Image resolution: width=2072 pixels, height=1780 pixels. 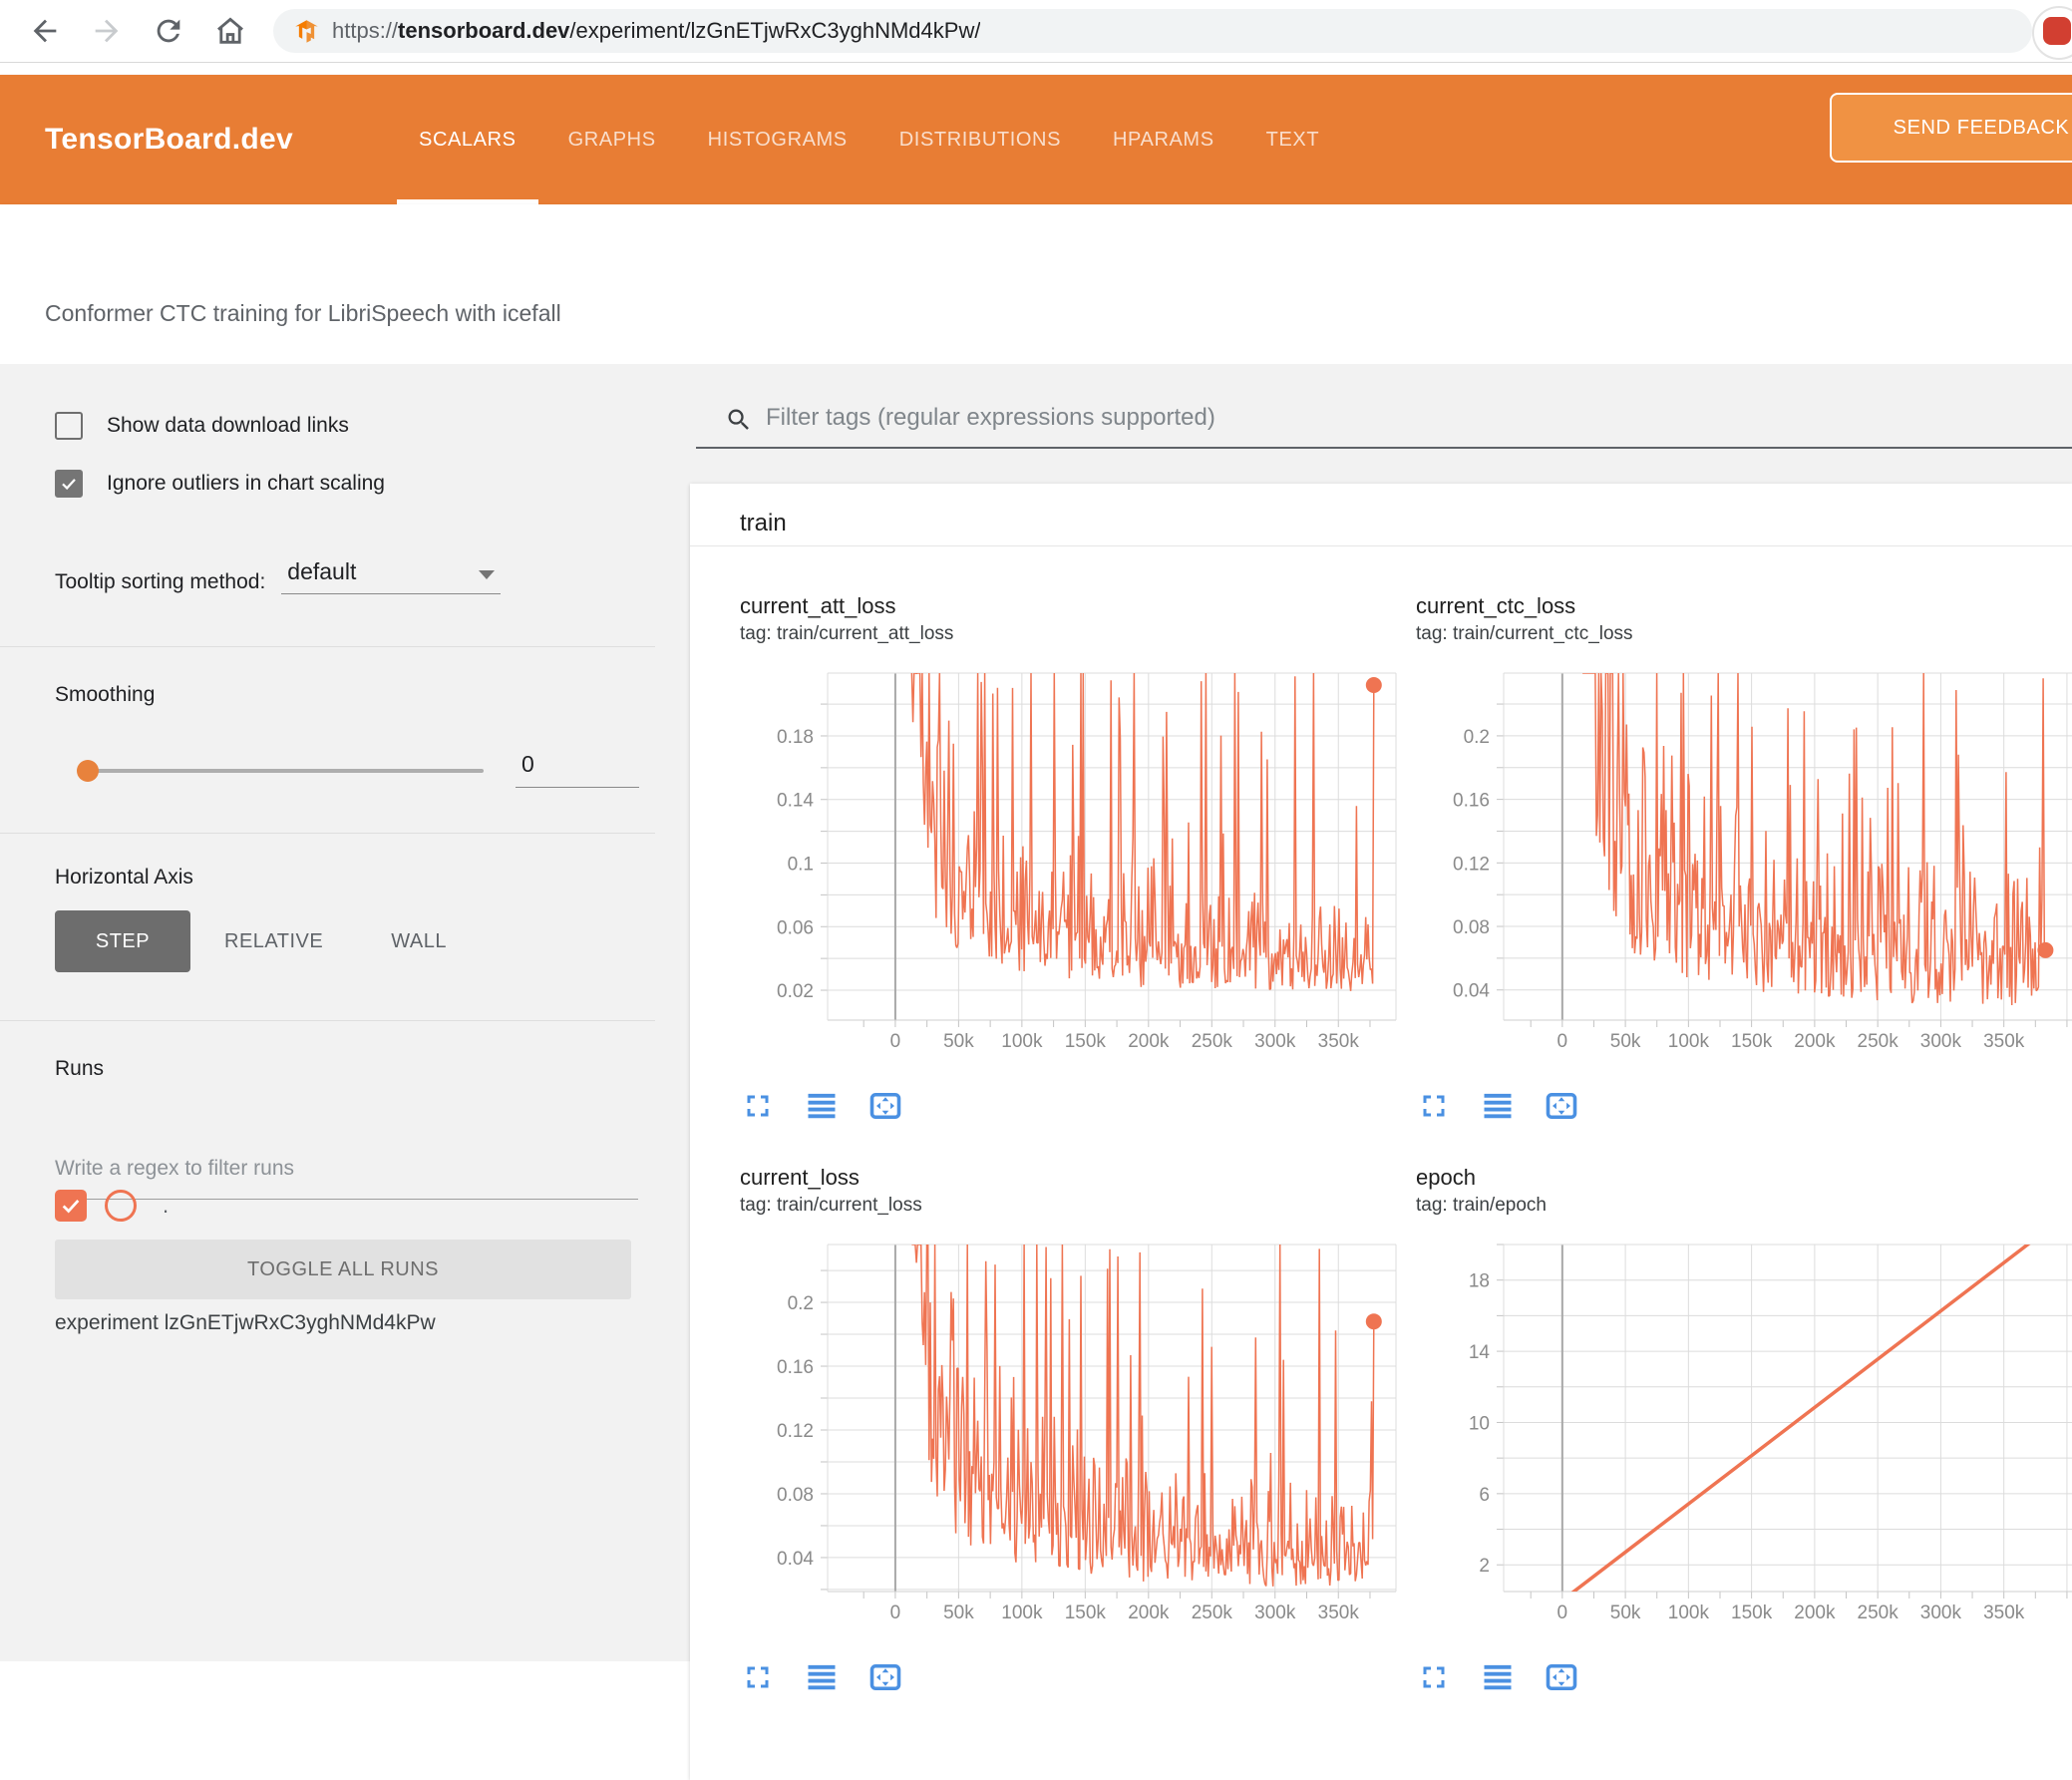 I want to click on send-feedback-button: SEND FEEDBACK, so click(x=1951, y=128).